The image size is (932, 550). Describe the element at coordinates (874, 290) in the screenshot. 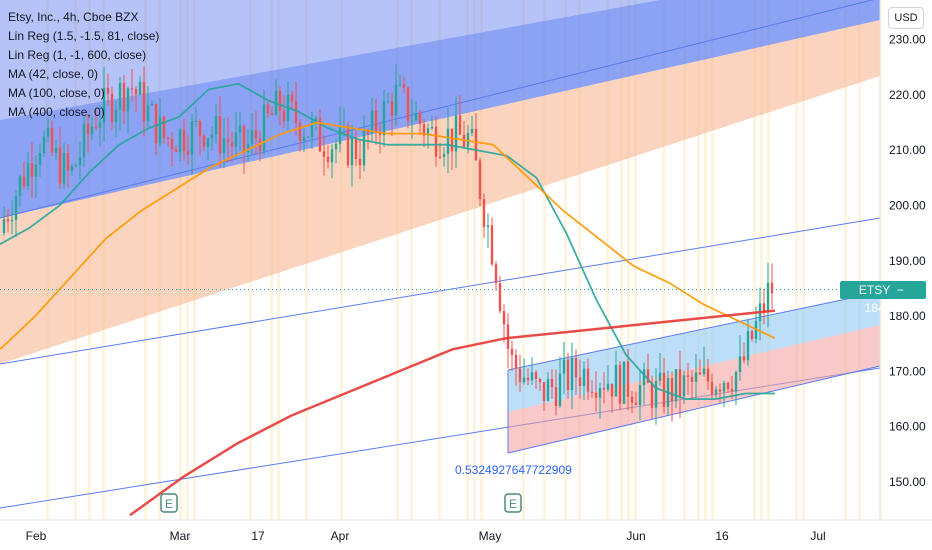

I see `price-tag-ticker: ETSY` at that location.